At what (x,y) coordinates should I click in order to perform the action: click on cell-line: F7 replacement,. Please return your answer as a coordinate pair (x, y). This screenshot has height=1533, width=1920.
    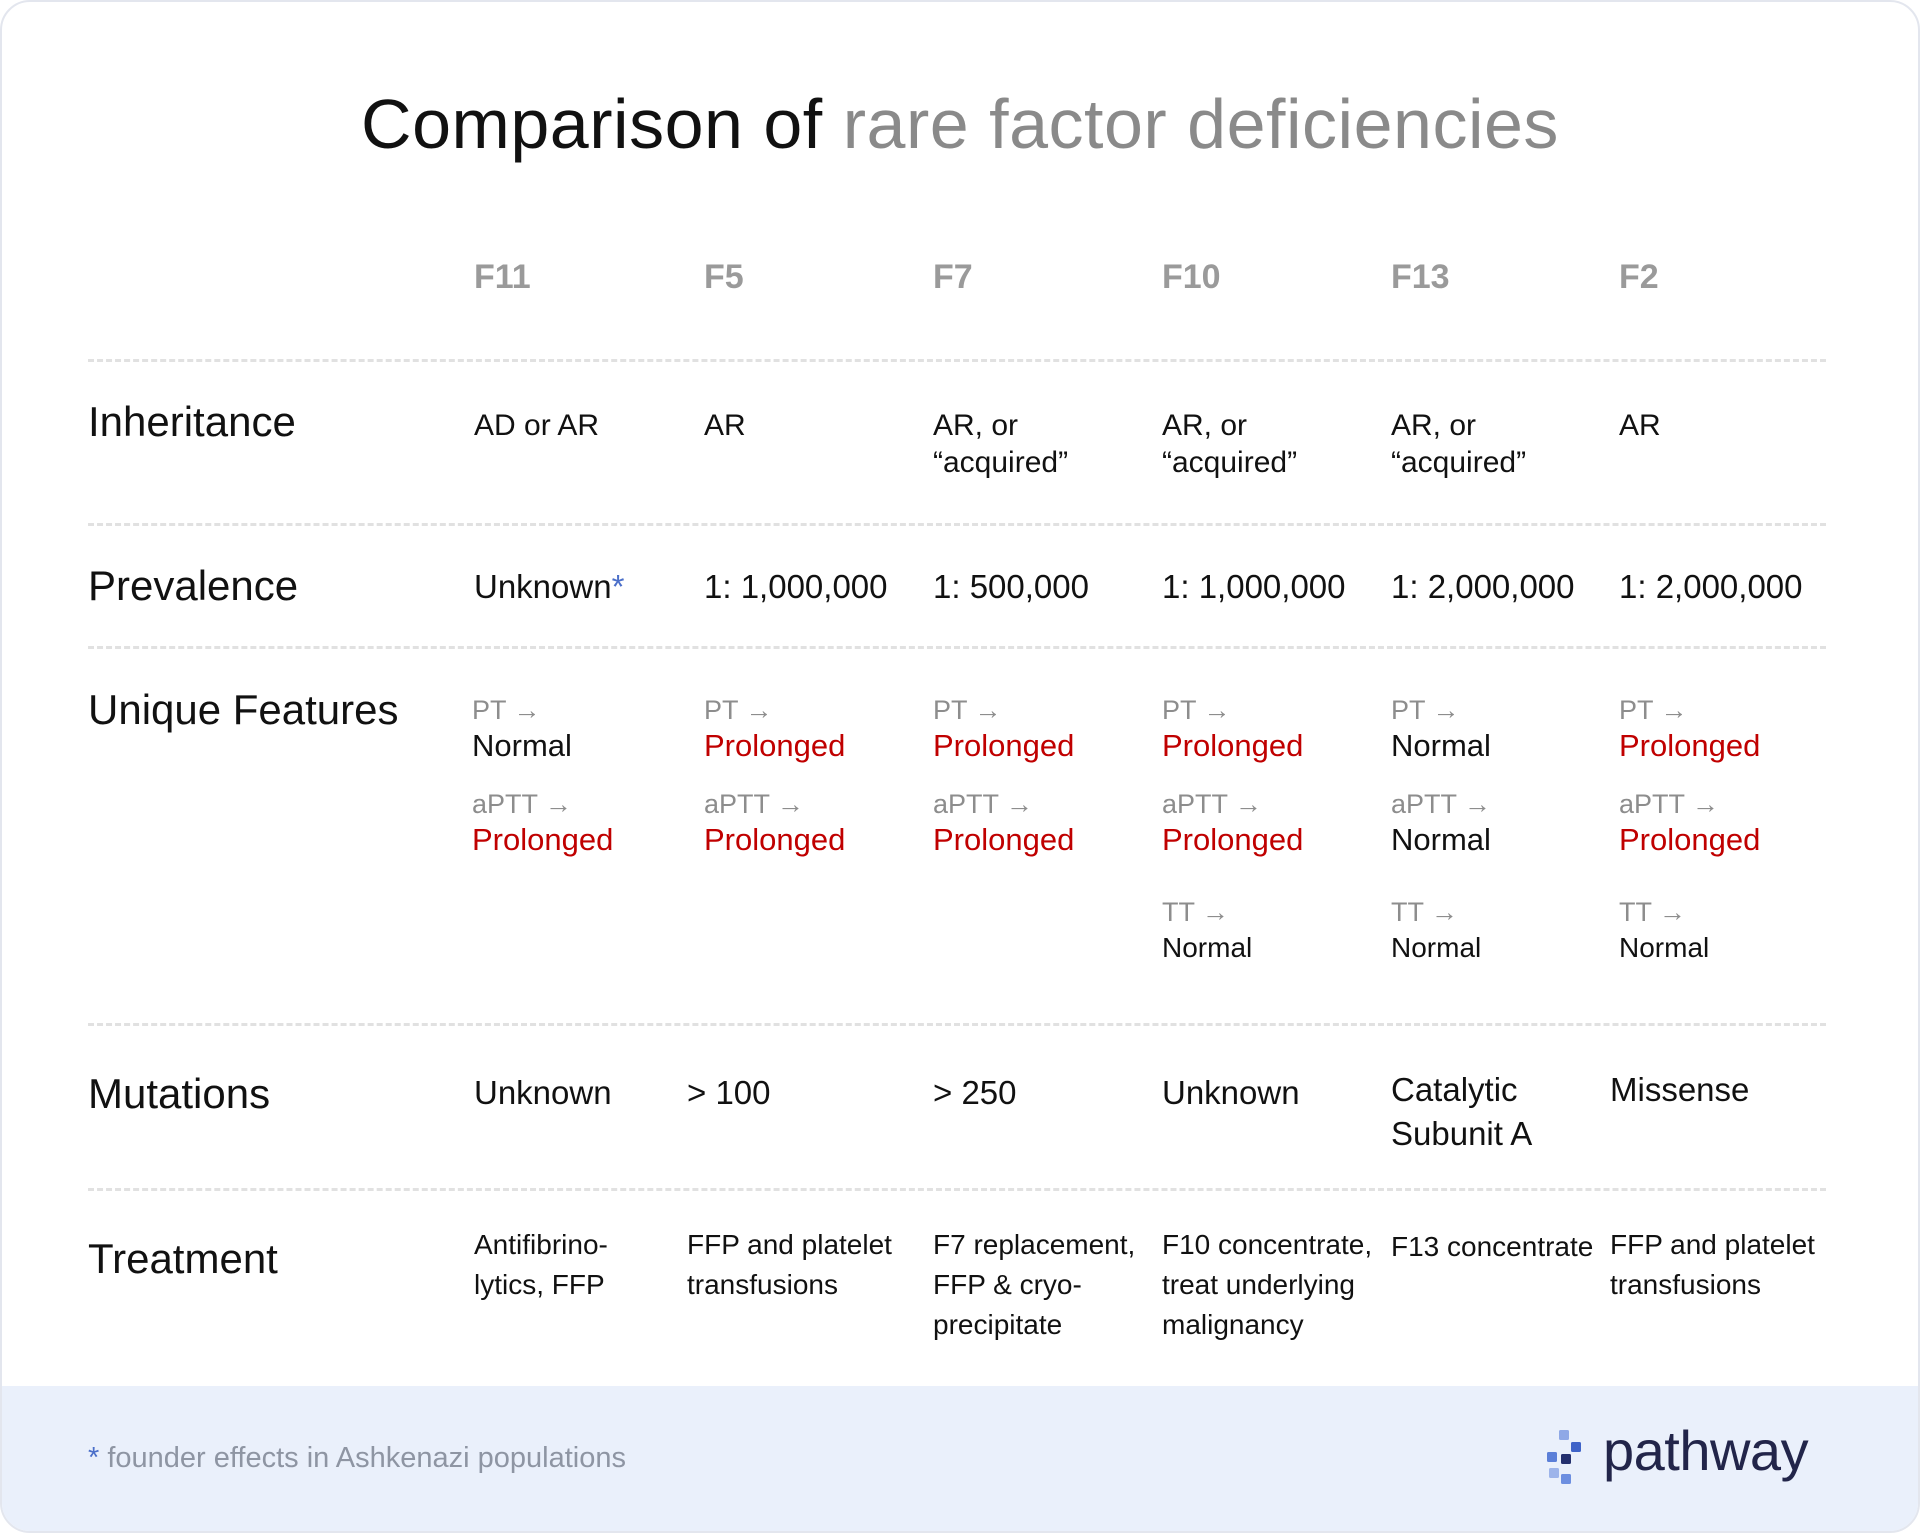
    Looking at the image, I should click on (1034, 1244).